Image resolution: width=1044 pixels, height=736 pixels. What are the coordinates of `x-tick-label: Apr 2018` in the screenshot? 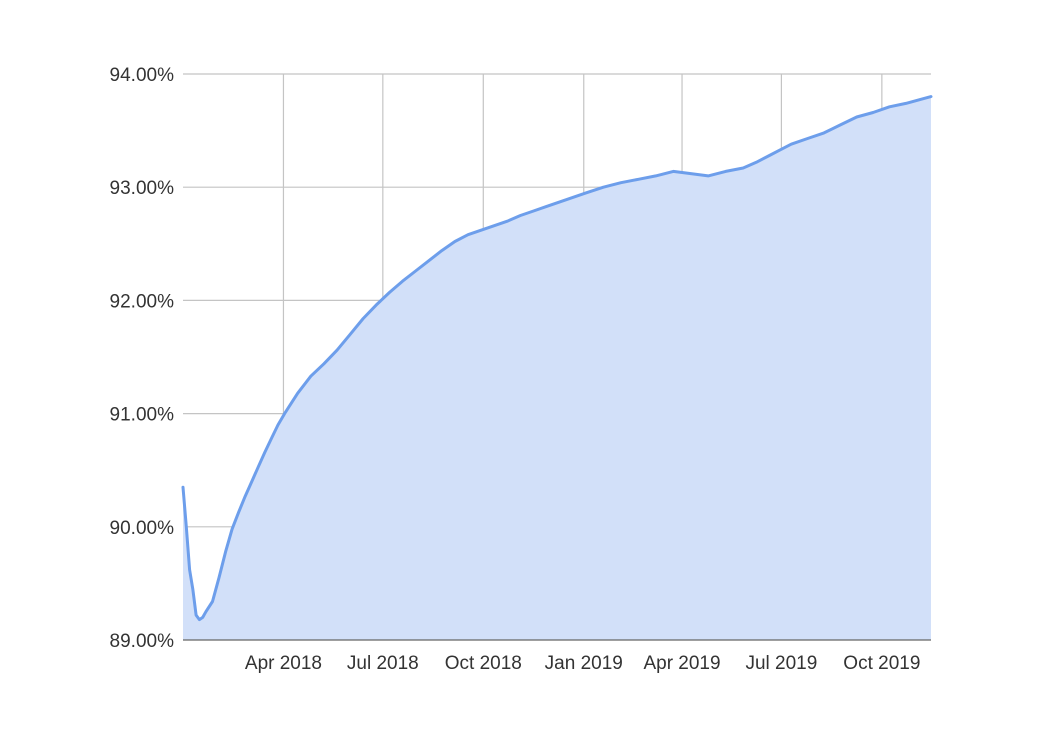 It's located at (283, 663).